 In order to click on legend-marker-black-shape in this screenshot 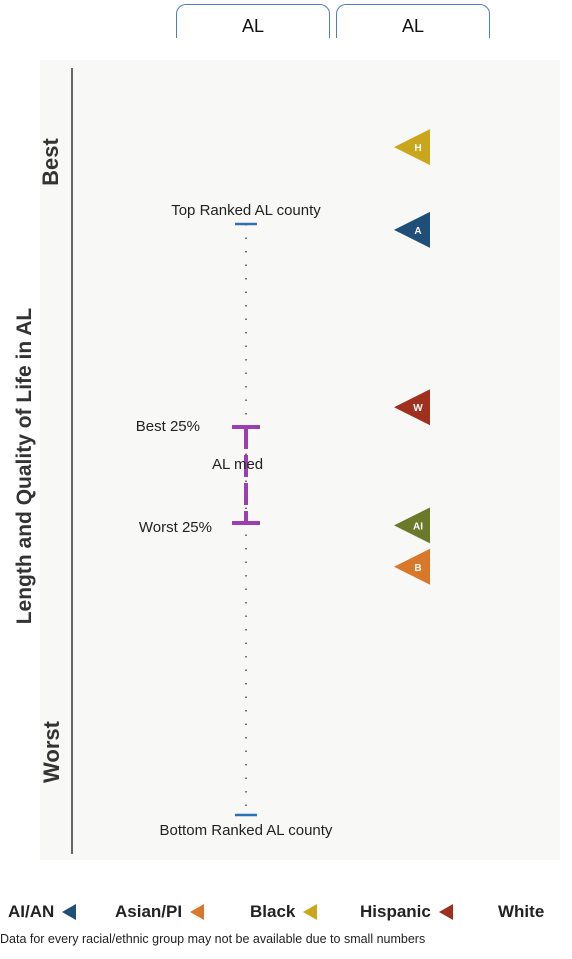, I will do `click(197, 912)`.